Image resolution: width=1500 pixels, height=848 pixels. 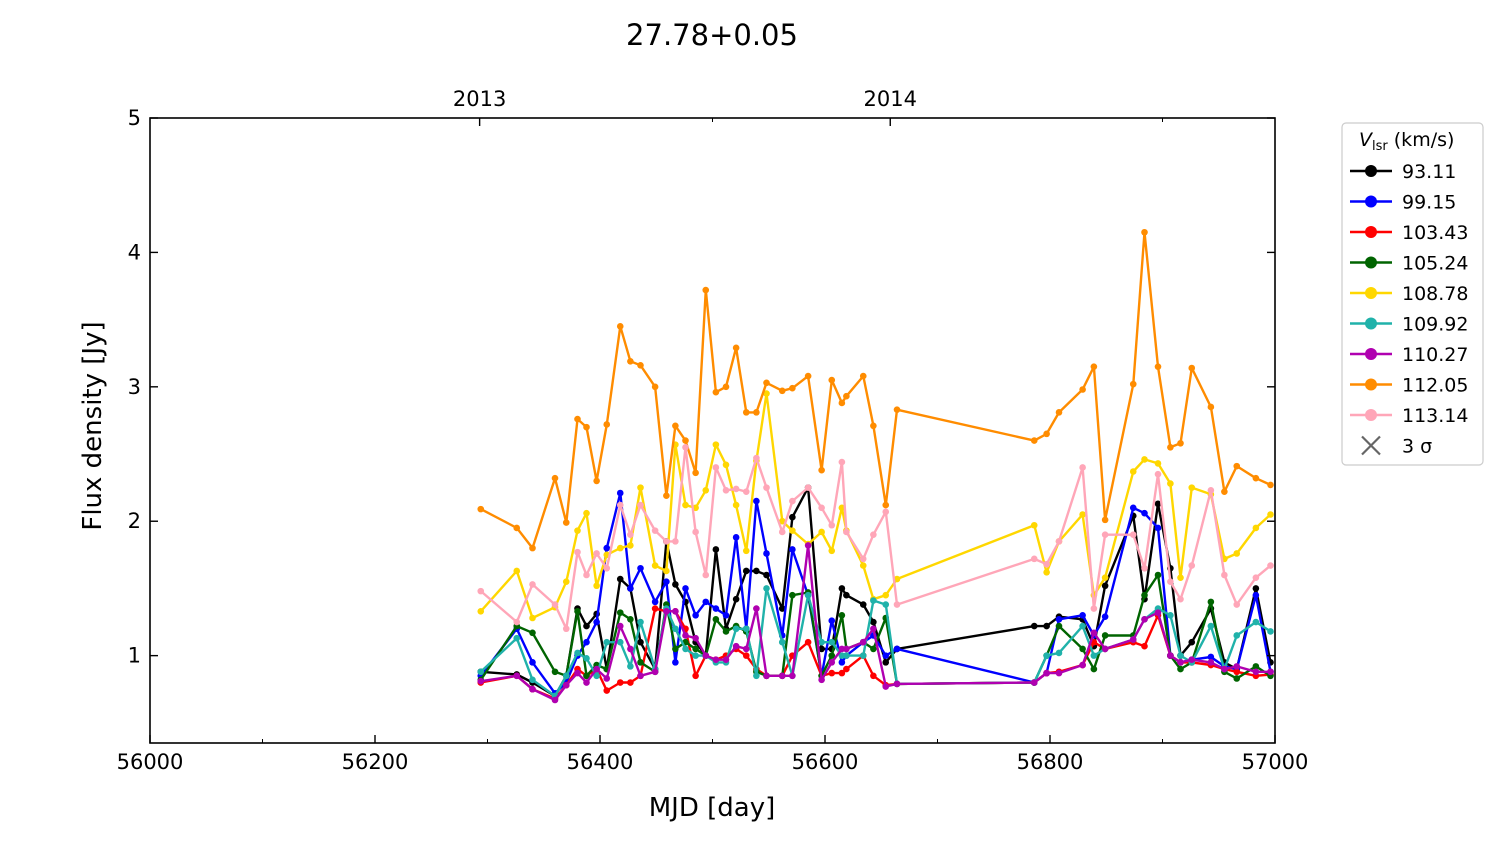 I want to click on legend-label: 112.05, so click(x=1435, y=386).